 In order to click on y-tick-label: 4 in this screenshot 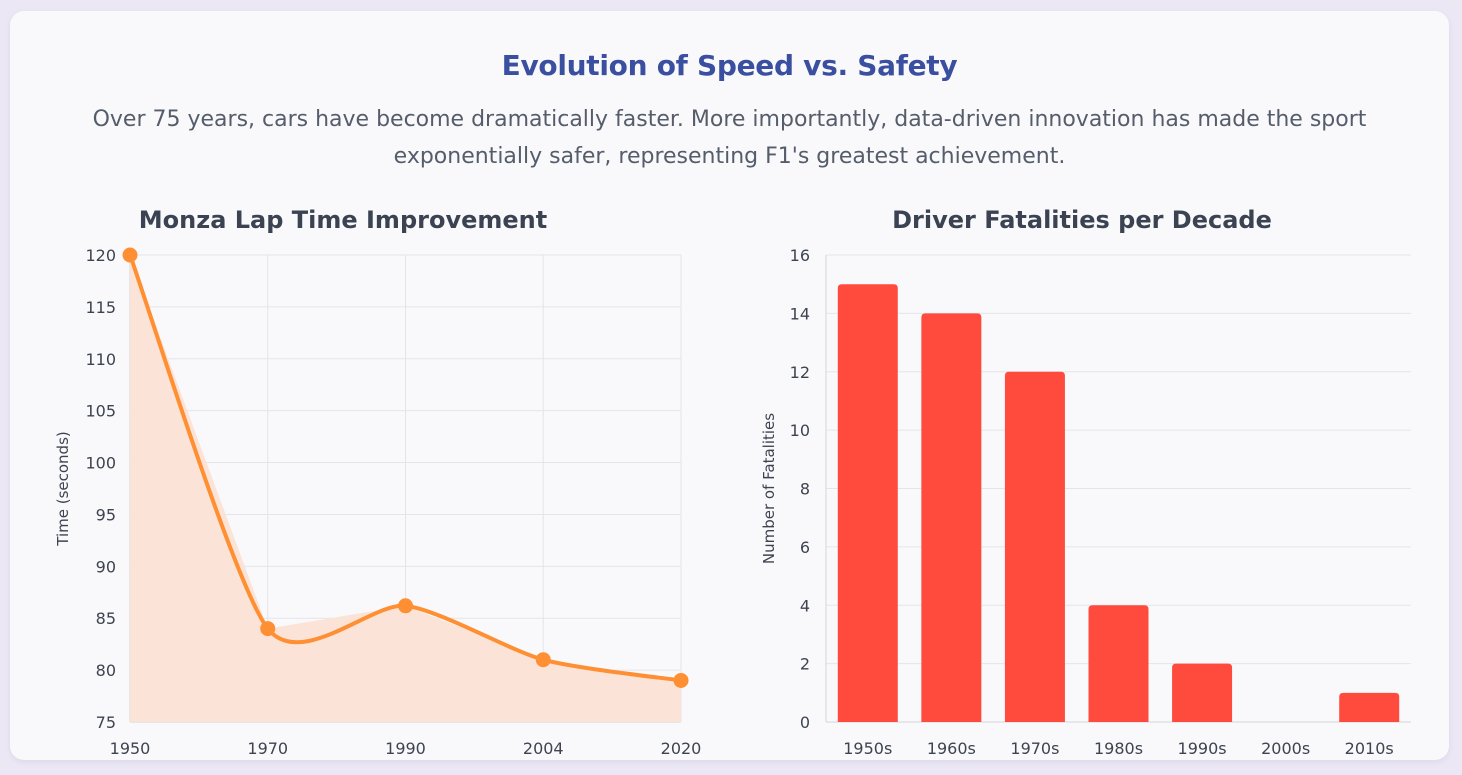, I will do `click(805, 605)`.